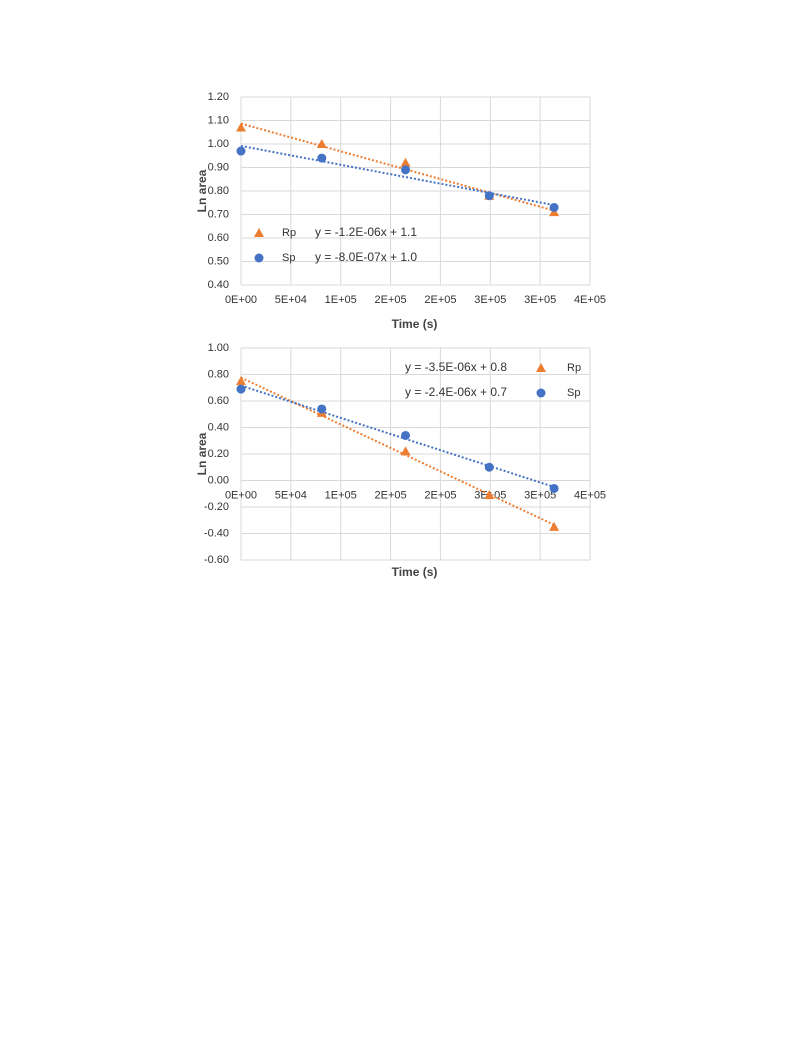 This screenshot has height=1057, width=793. Describe the element at coordinates (216, 507) in the screenshot. I see `y-tick-label: -0.20` at that location.